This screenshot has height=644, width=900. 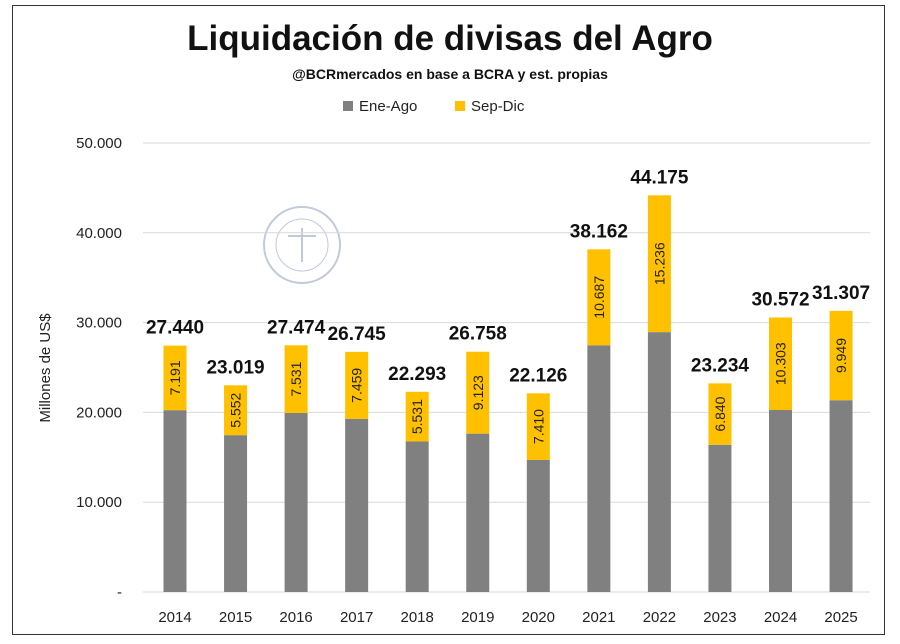 I want to click on sep-dic-data-label: 7.410, so click(x=538, y=426).